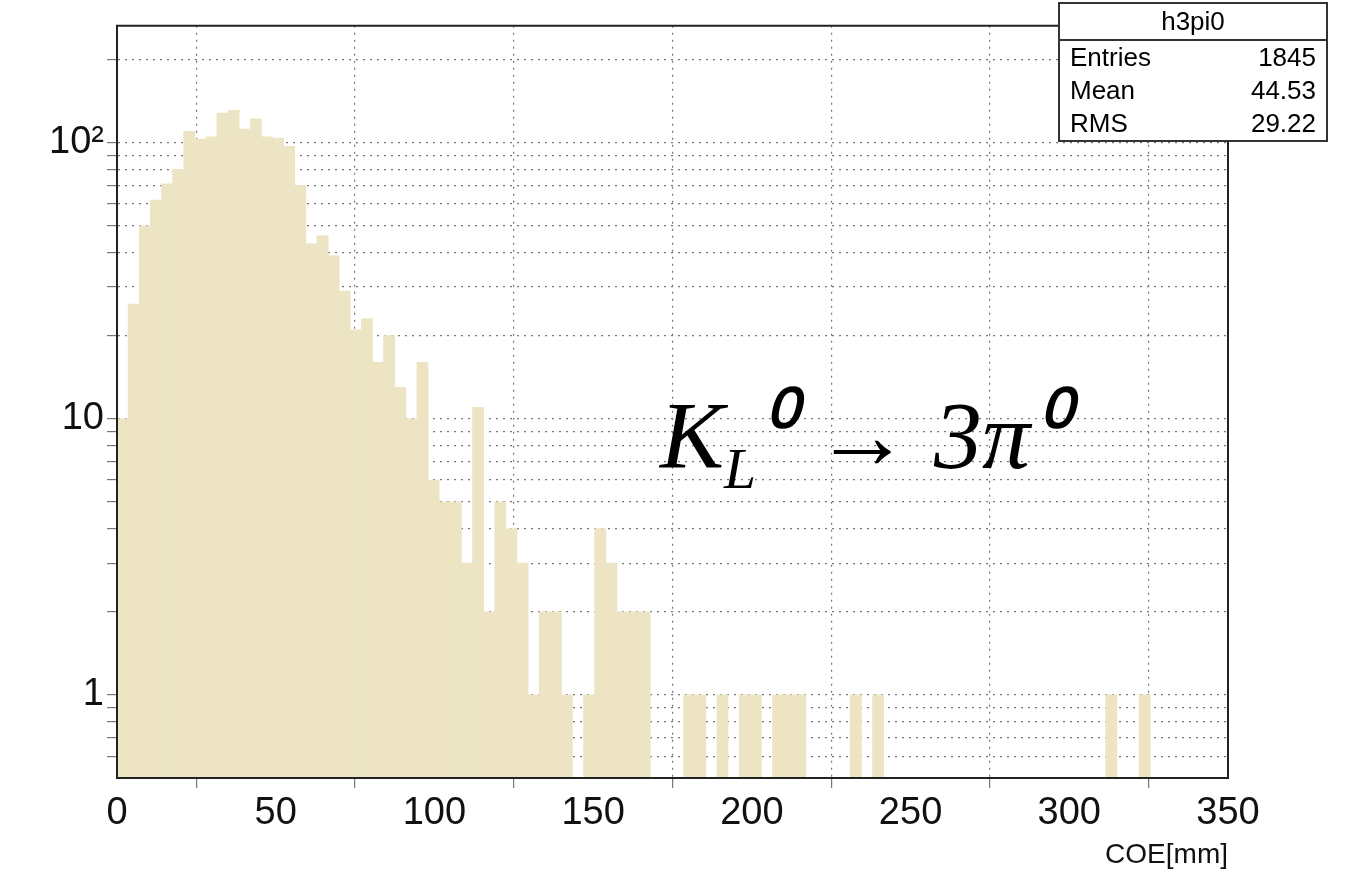 This screenshot has width=1345, height=876. I want to click on x-tick-label: 200, so click(752, 811).